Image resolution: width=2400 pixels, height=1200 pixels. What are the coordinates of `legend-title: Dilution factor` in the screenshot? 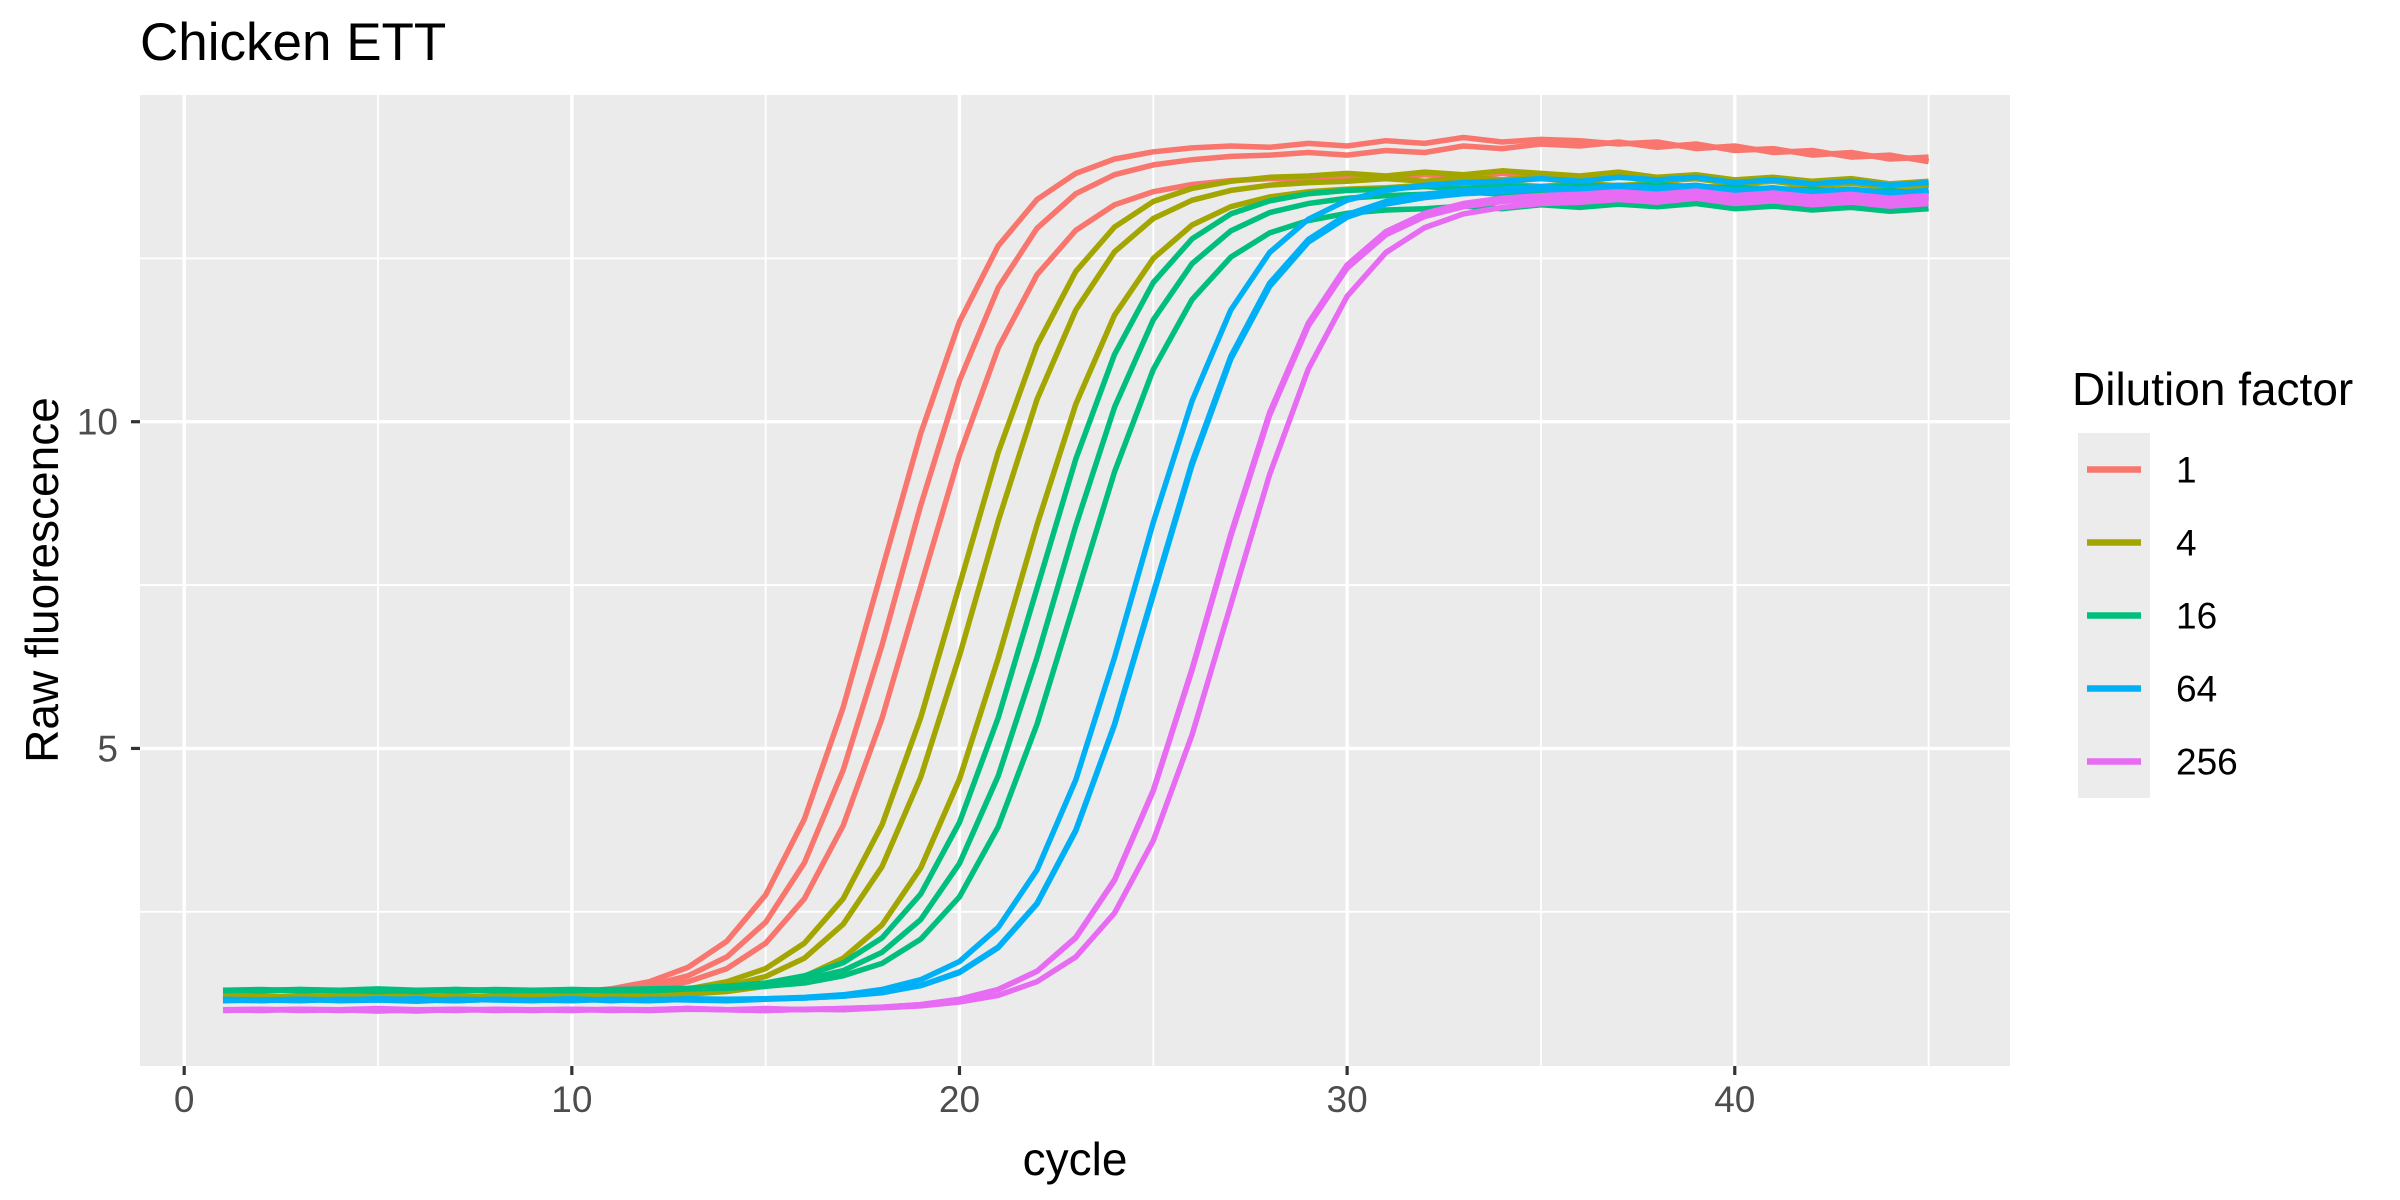 It's located at (2212, 389).